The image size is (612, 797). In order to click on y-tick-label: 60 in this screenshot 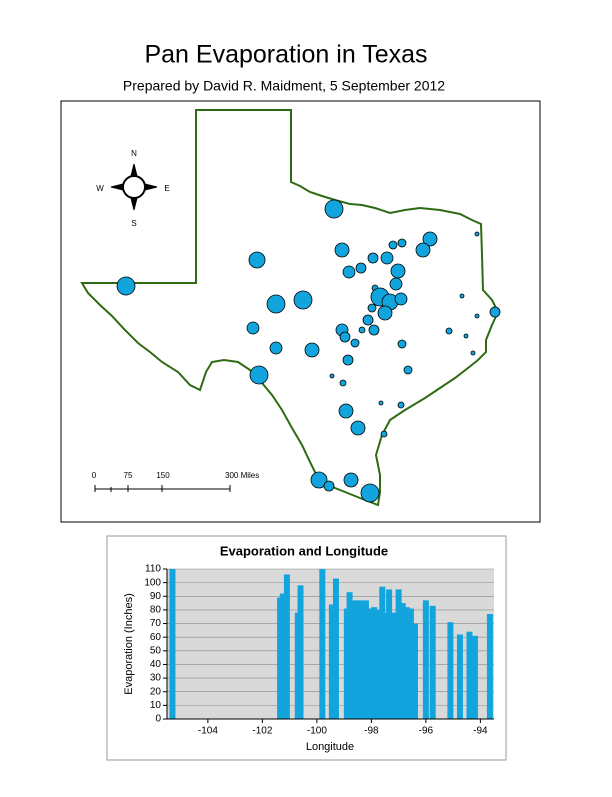, I will do `click(156, 637)`.